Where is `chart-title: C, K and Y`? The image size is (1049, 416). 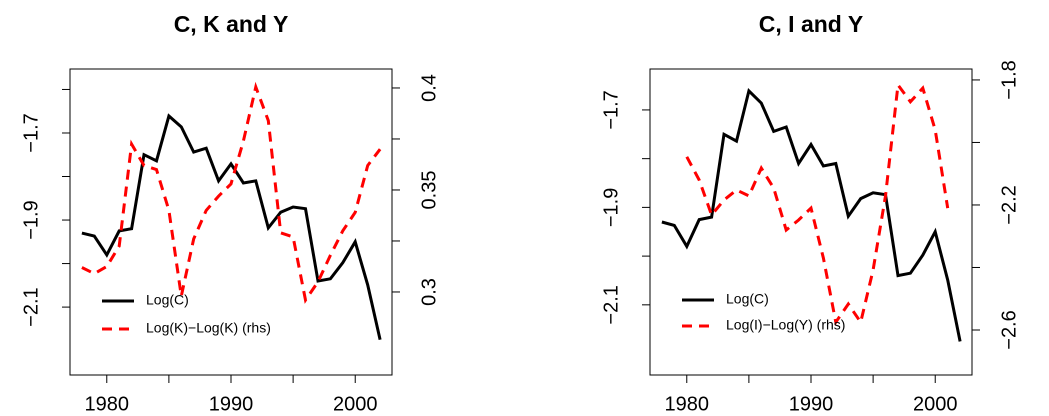
chart-title: C, K and Y is located at coordinates (231, 24).